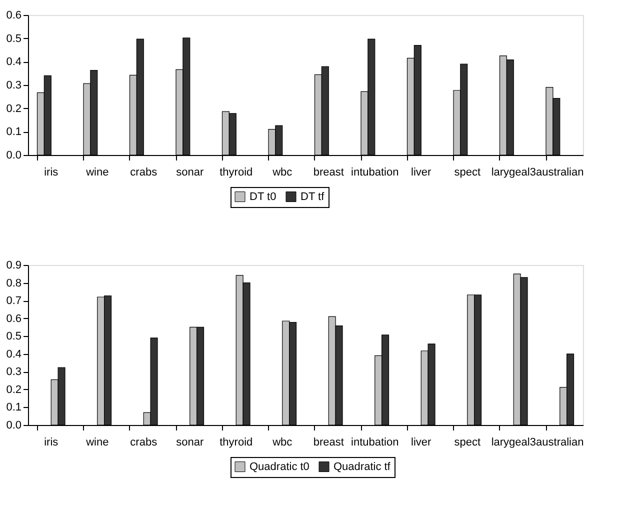 This screenshot has height=507, width=620. What do you see at coordinates (313, 196) in the screenshot?
I see `legend-label: DT tf` at bounding box center [313, 196].